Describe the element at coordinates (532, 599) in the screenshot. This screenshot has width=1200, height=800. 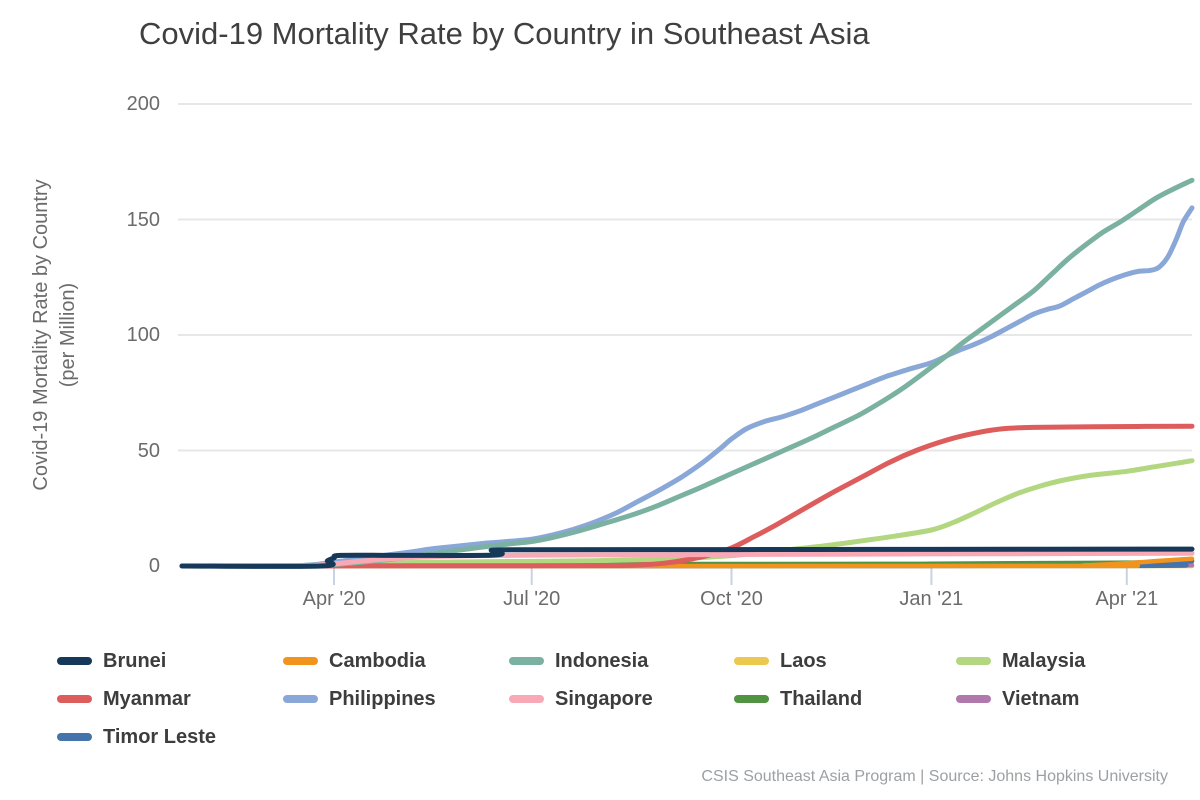
I see `x-tick-label-jul-20: Jul '20` at that location.